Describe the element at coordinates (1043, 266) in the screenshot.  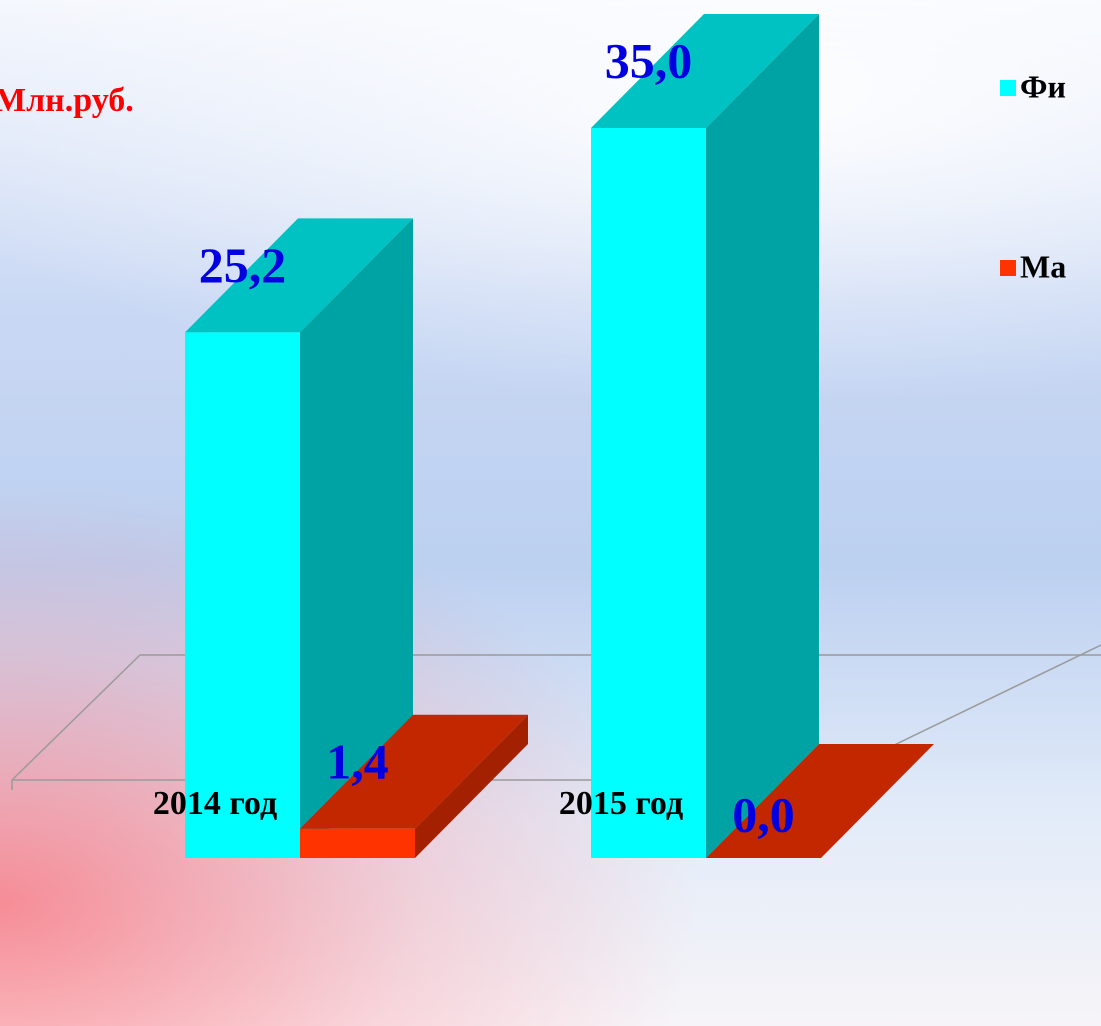
I see `legend-label: Ма` at that location.